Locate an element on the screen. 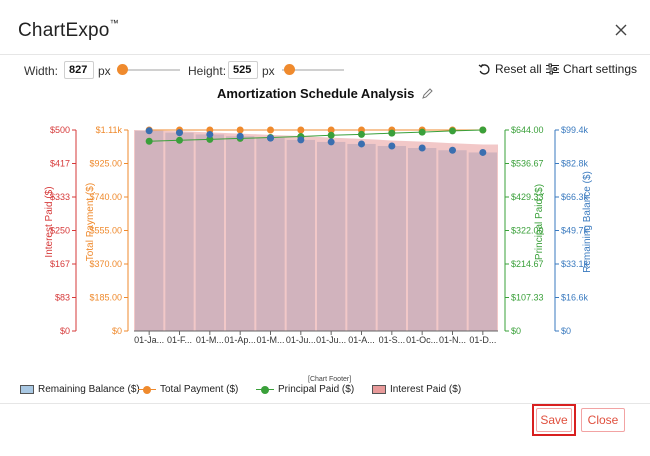  axis-tick-label: $214.67 is located at coordinates (527, 264).